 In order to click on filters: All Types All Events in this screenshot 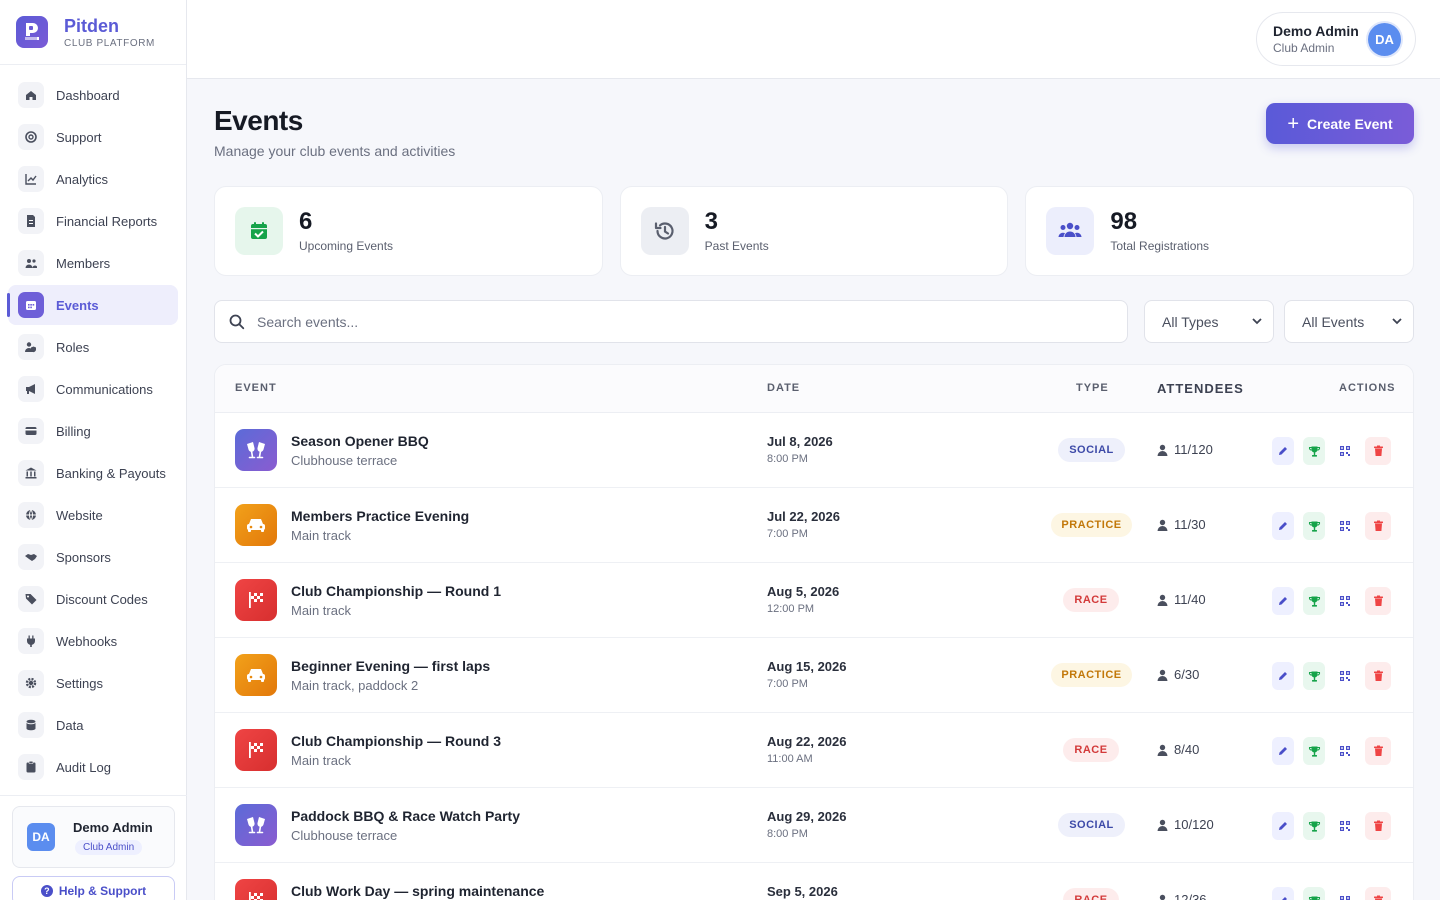, I will do `click(814, 321)`.